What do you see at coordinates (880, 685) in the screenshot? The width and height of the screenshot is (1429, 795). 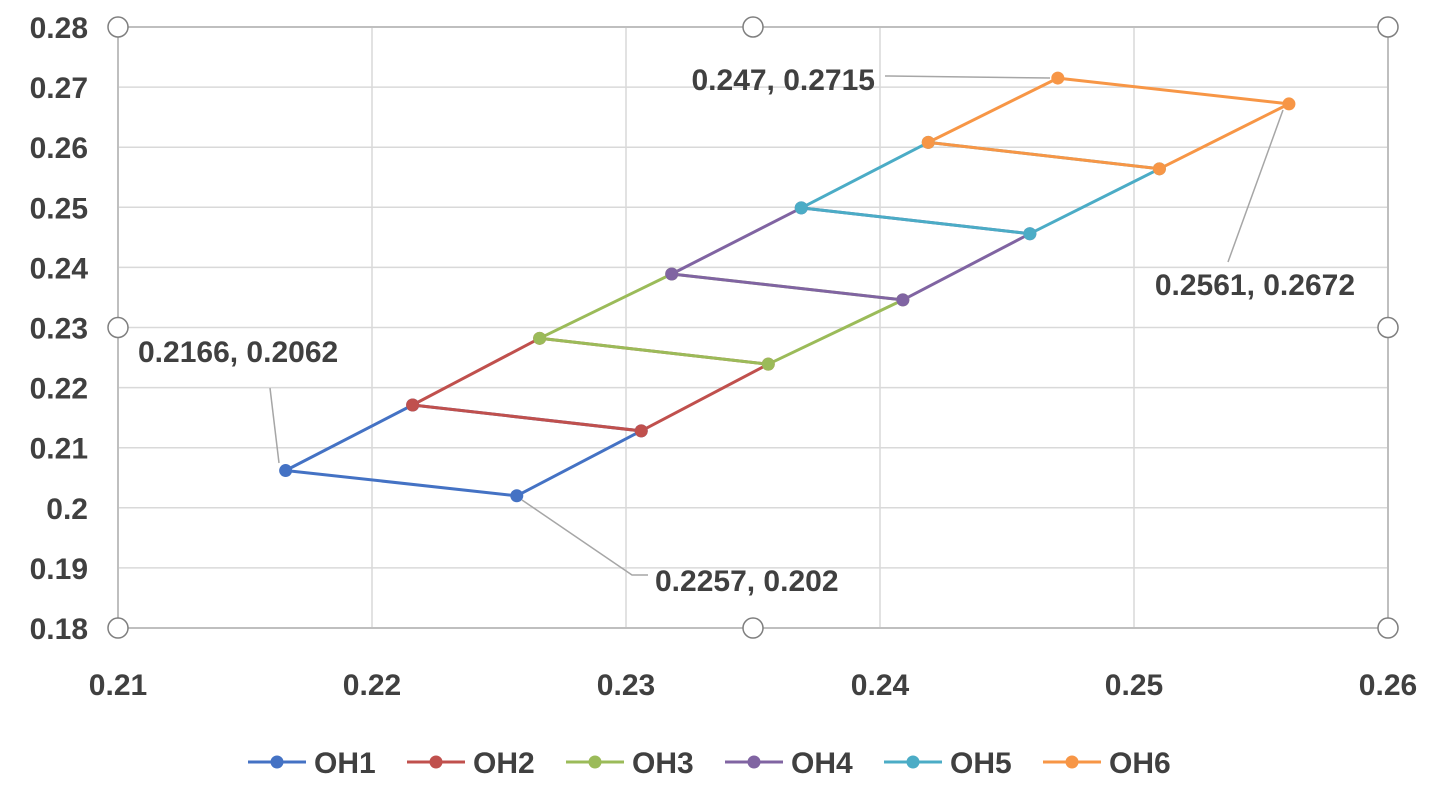 I see `x-tick-label: 0.24` at bounding box center [880, 685].